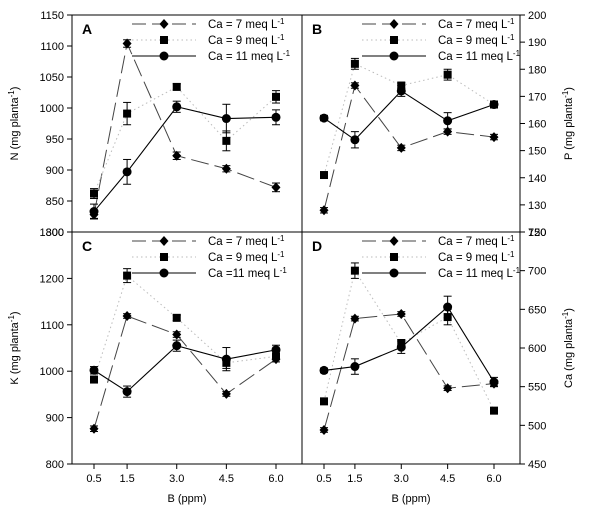  I want to click on y-tick-label: 450, so click(537, 465).